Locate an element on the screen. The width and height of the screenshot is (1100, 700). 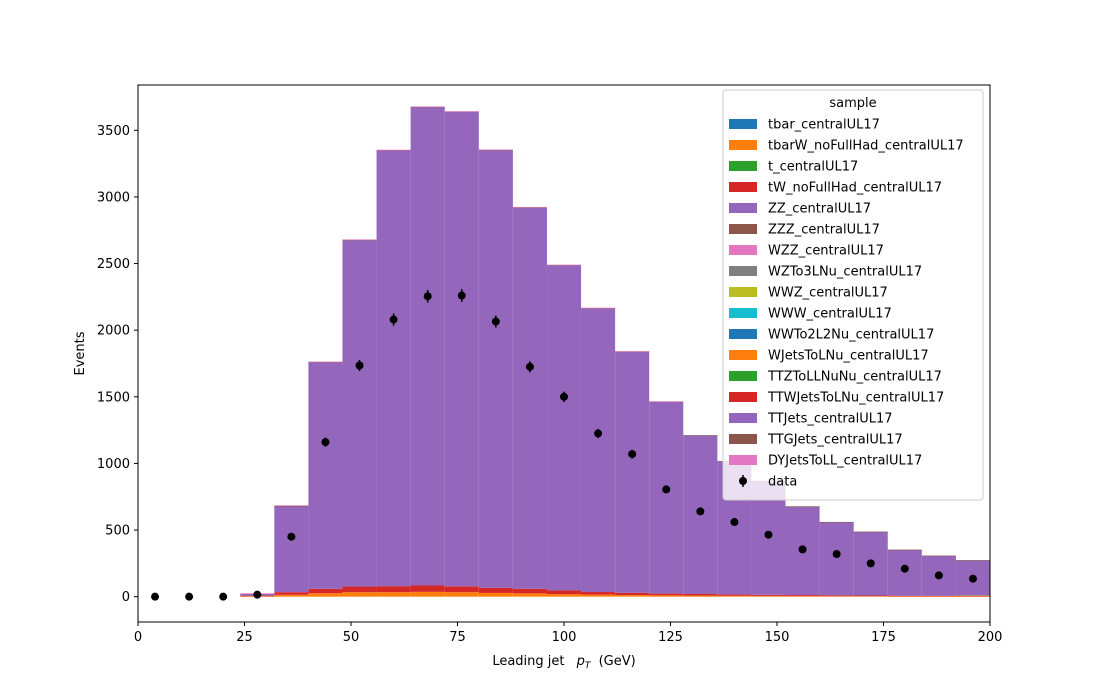
legend-data-marker is located at coordinates (743, 481).